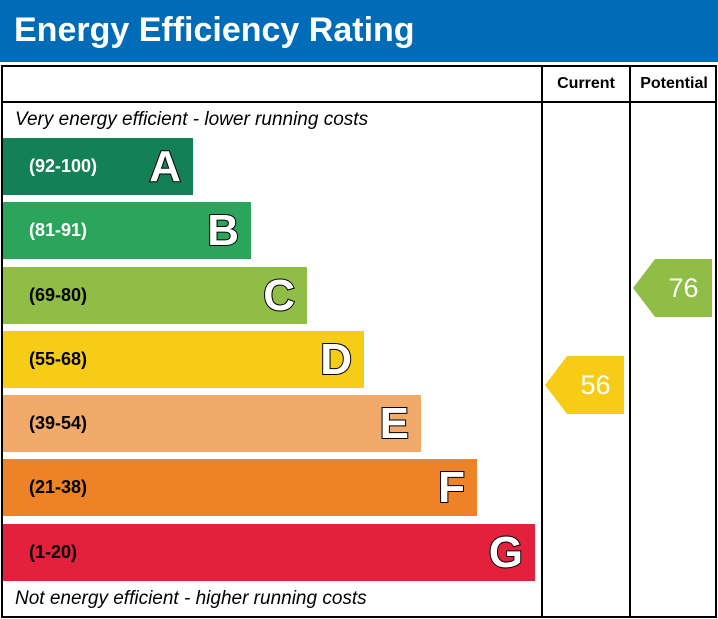 This screenshot has width=718, height=619. What do you see at coordinates (212, 423) in the screenshot?
I see `band-e-bar: (39-54) E` at bounding box center [212, 423].